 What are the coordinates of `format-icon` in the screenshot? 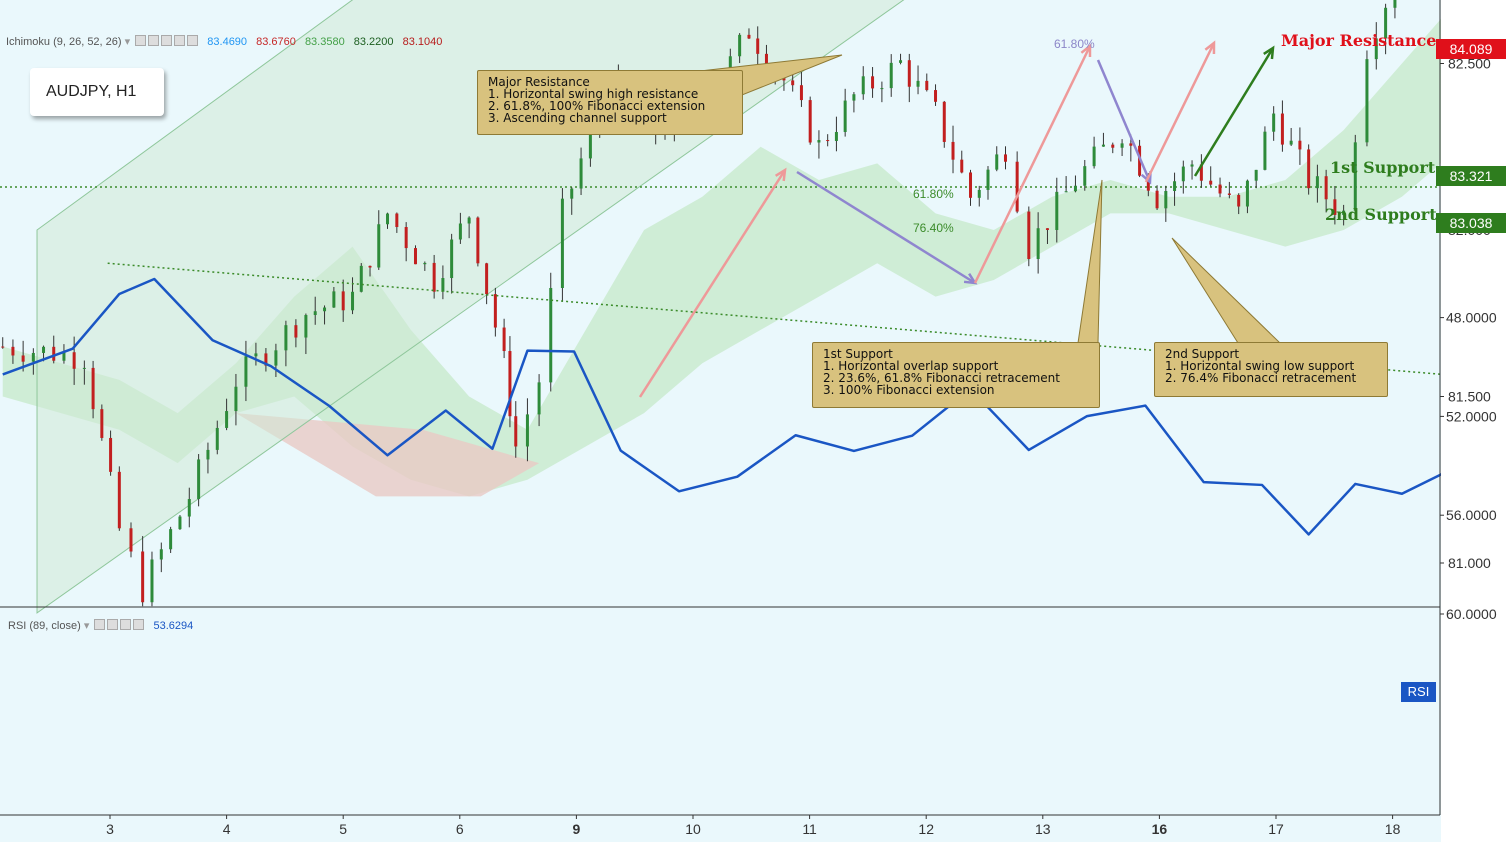 It's located at (167, 40).